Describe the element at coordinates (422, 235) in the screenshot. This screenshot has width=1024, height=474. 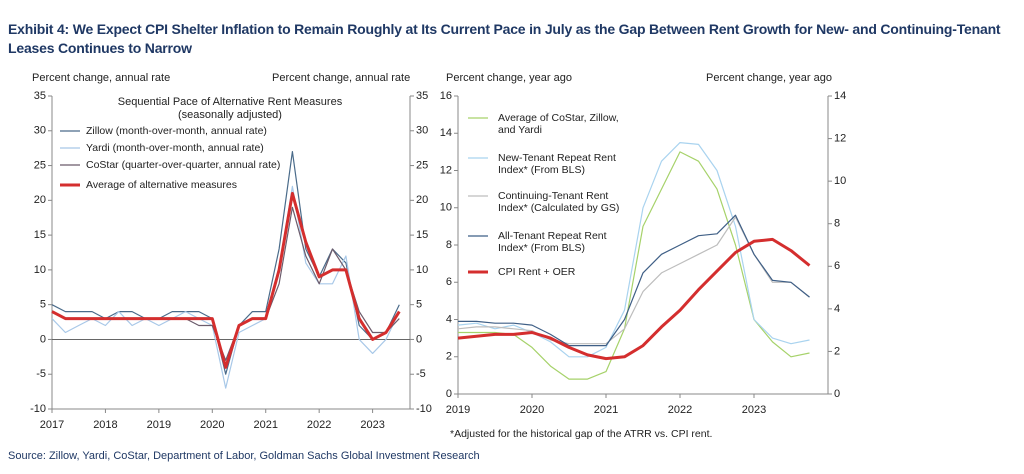
I see `y2-tick-label: 15` at that location.